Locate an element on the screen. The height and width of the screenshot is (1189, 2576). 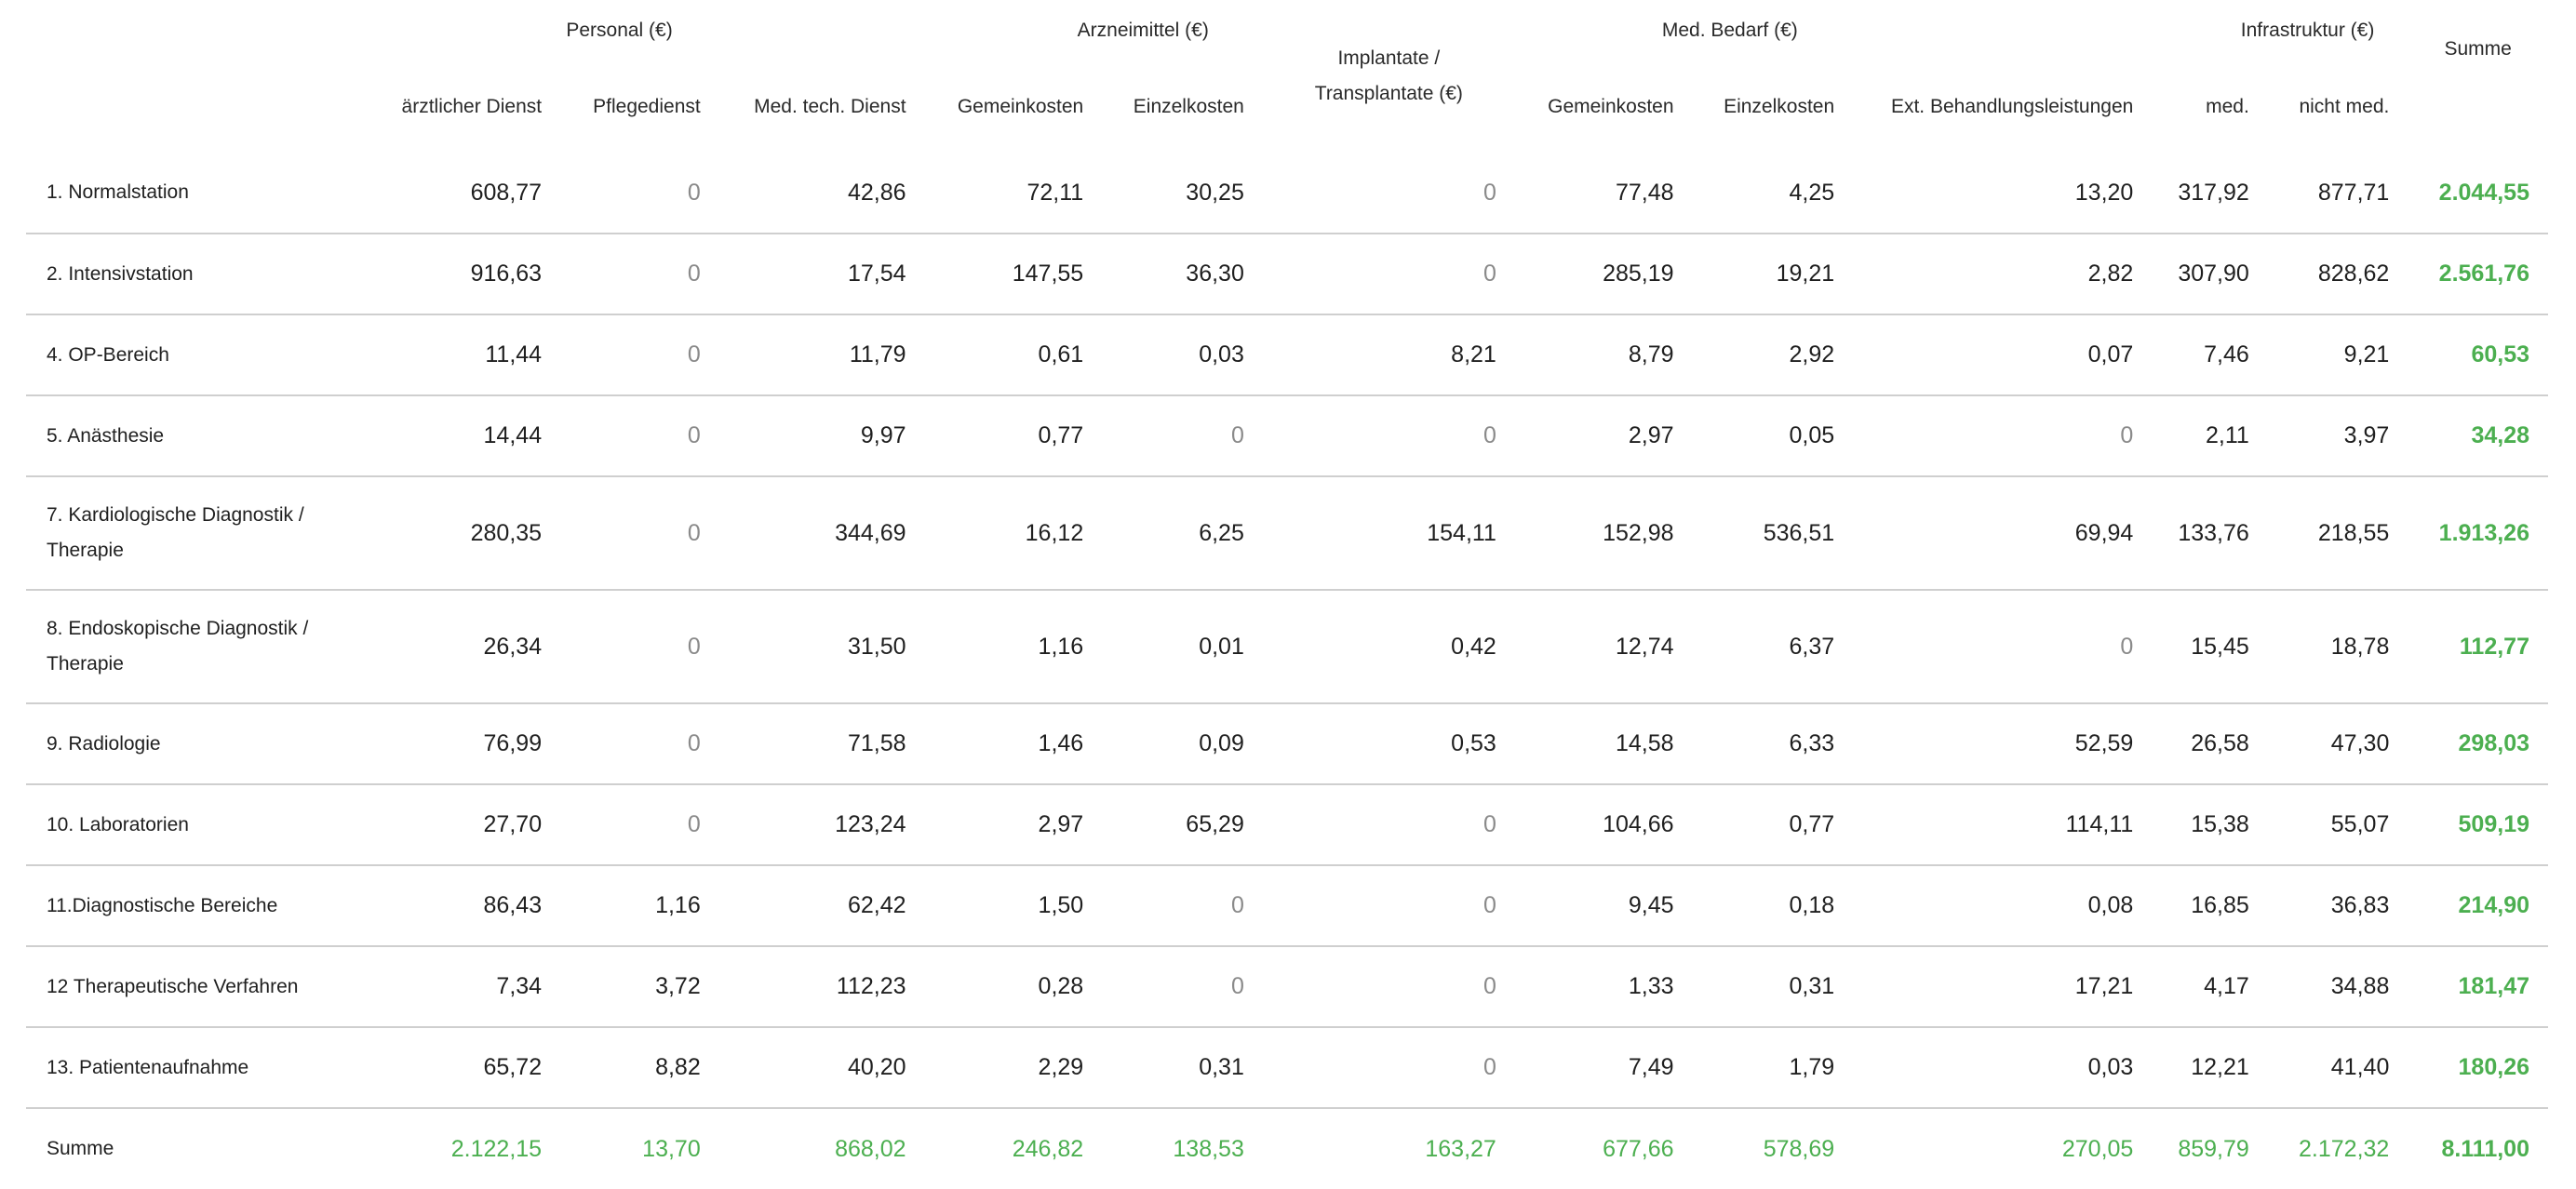
header-col-arznei-einzelkosten: Einzelkosten is located at coordinates (1188, 107).